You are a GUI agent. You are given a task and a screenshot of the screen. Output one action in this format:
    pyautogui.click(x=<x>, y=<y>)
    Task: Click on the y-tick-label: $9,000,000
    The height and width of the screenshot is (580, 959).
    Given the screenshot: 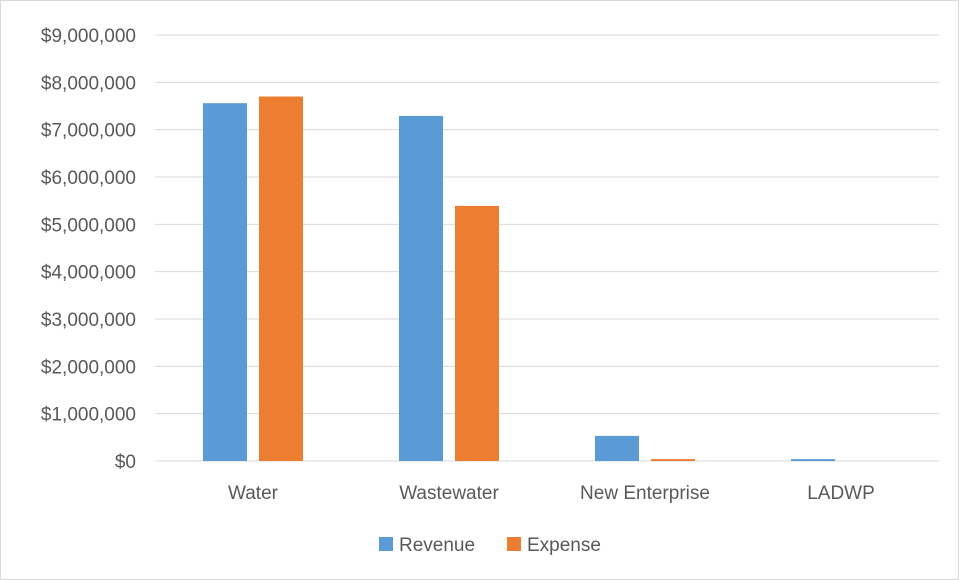 What is the action you would take?
    pyautogui.click(x=88, y=36)
    